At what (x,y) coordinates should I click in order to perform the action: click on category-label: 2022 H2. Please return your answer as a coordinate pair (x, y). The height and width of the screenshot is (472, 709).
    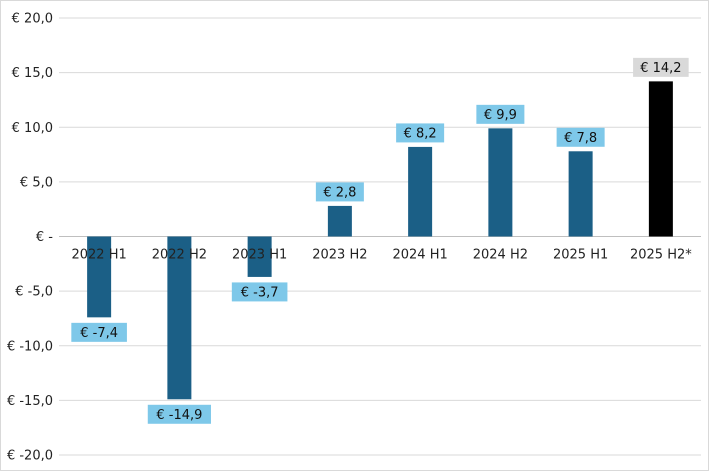
    Looking at the image, I should click on (179, 255).